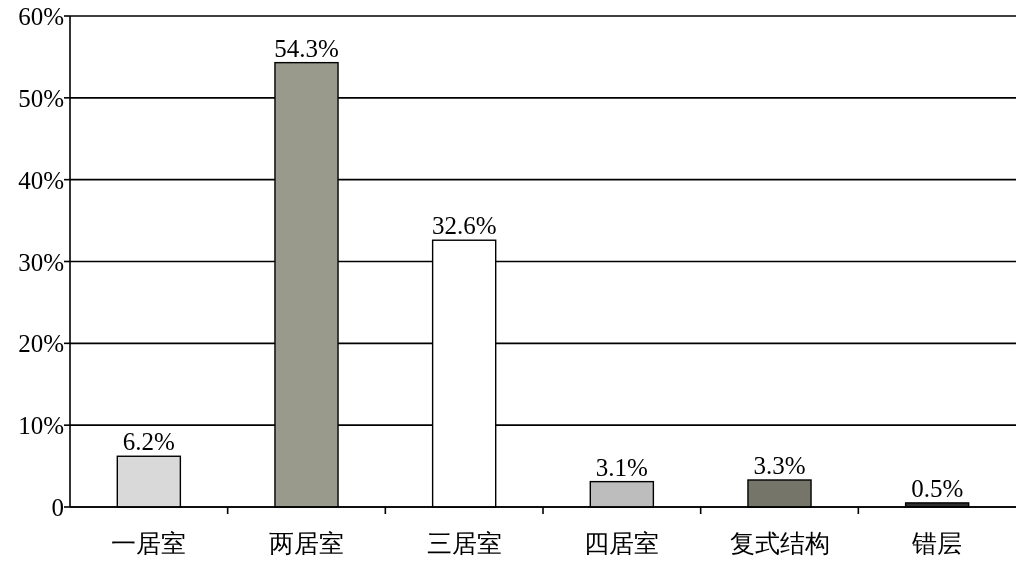 The height and width of the screenshot is (562, 1018). Describe the element at coordinates (622, 543) in the screenshot. I see `x-tick-label: 四居室` at that location.